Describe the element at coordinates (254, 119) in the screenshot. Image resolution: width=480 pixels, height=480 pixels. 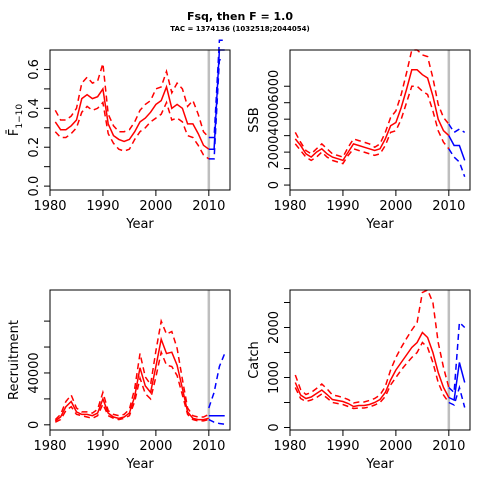
I see `y-axis-label: SSB` at that location.